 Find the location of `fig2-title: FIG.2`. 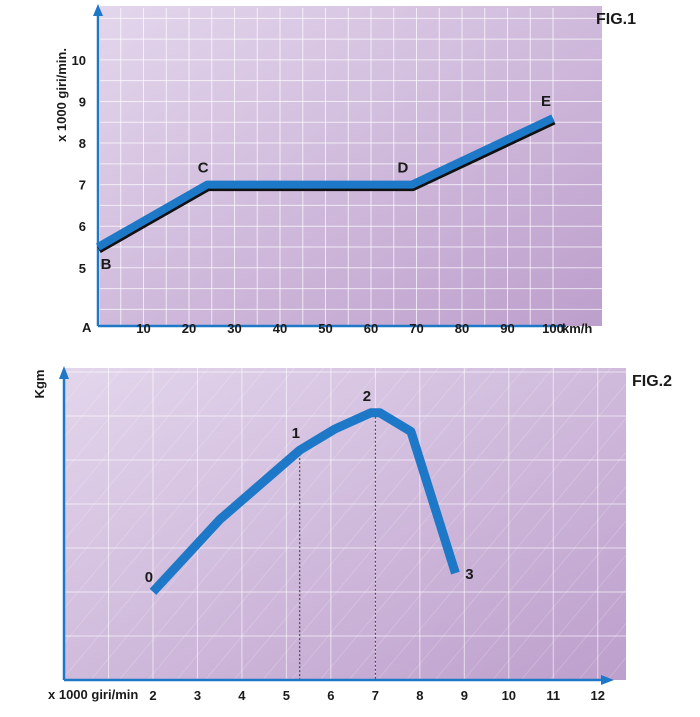

fig2-title: FIG.2 is located at coordinates (652, 381).